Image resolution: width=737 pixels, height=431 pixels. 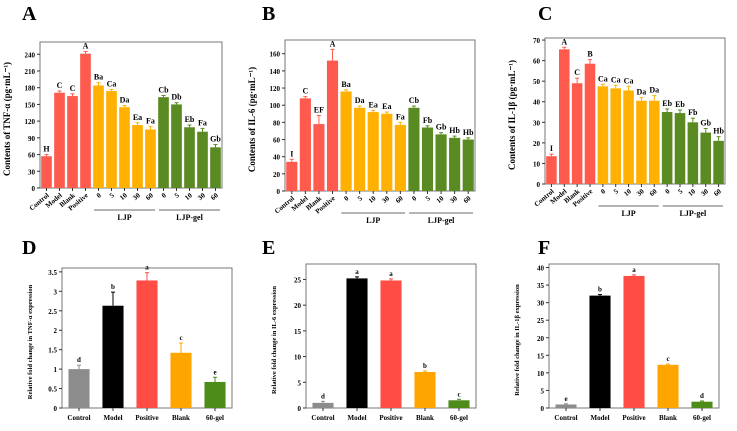 What do you see at coordinates (131, 115) in the screenshot?
I see `plot-frame` at bounding box center [131, 115].